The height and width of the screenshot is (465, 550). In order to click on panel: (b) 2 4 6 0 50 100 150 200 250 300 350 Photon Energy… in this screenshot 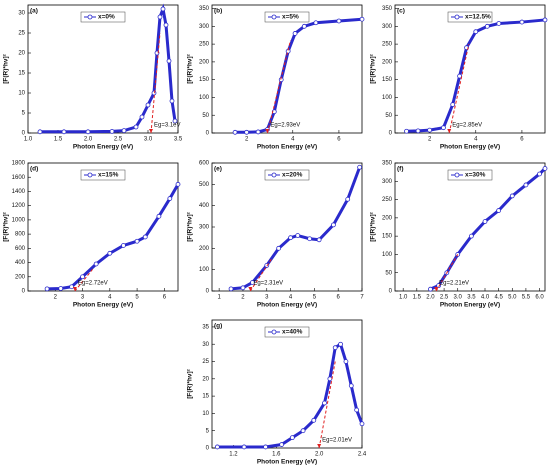, I will do `click(276, 77)`.